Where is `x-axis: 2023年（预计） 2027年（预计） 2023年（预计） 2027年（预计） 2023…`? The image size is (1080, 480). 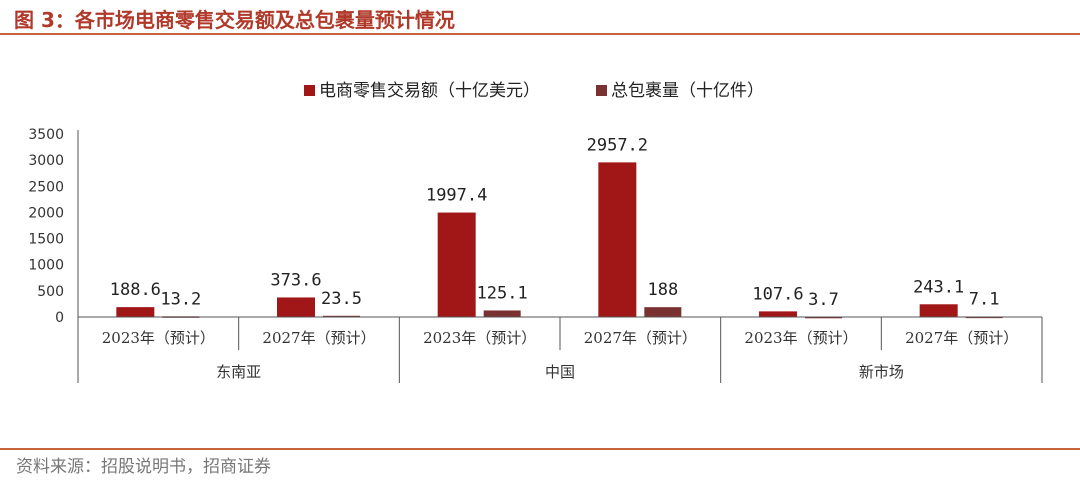 x-axis: 2023年（预计） 2027年（预计） 2023年（预计） 2027年（预计） 2023… is located at coordinates (560, 349).